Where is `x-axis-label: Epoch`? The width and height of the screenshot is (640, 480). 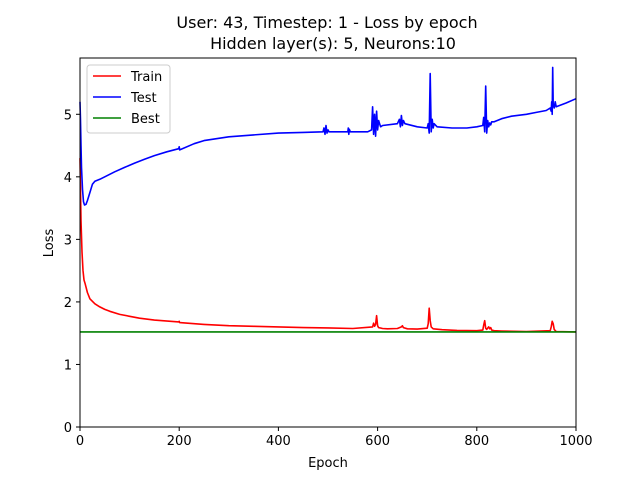 x-axis-label: Epoch is located at coordinates (328, 463).